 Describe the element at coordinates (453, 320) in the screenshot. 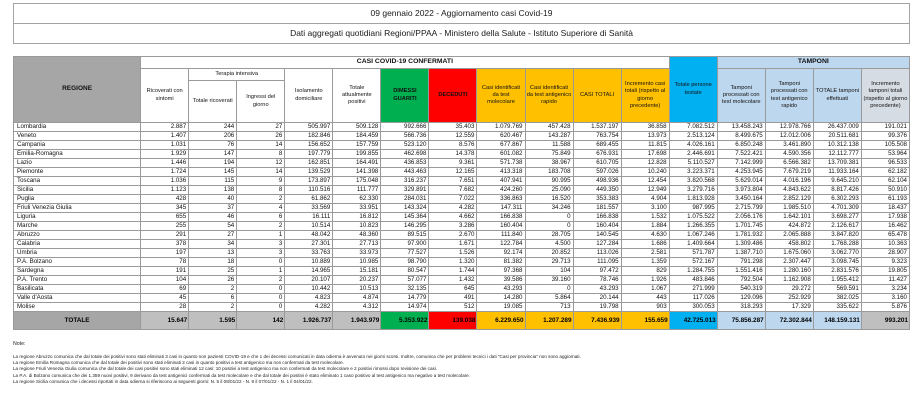

I see `totale-value-cell: 139.038` at that location.